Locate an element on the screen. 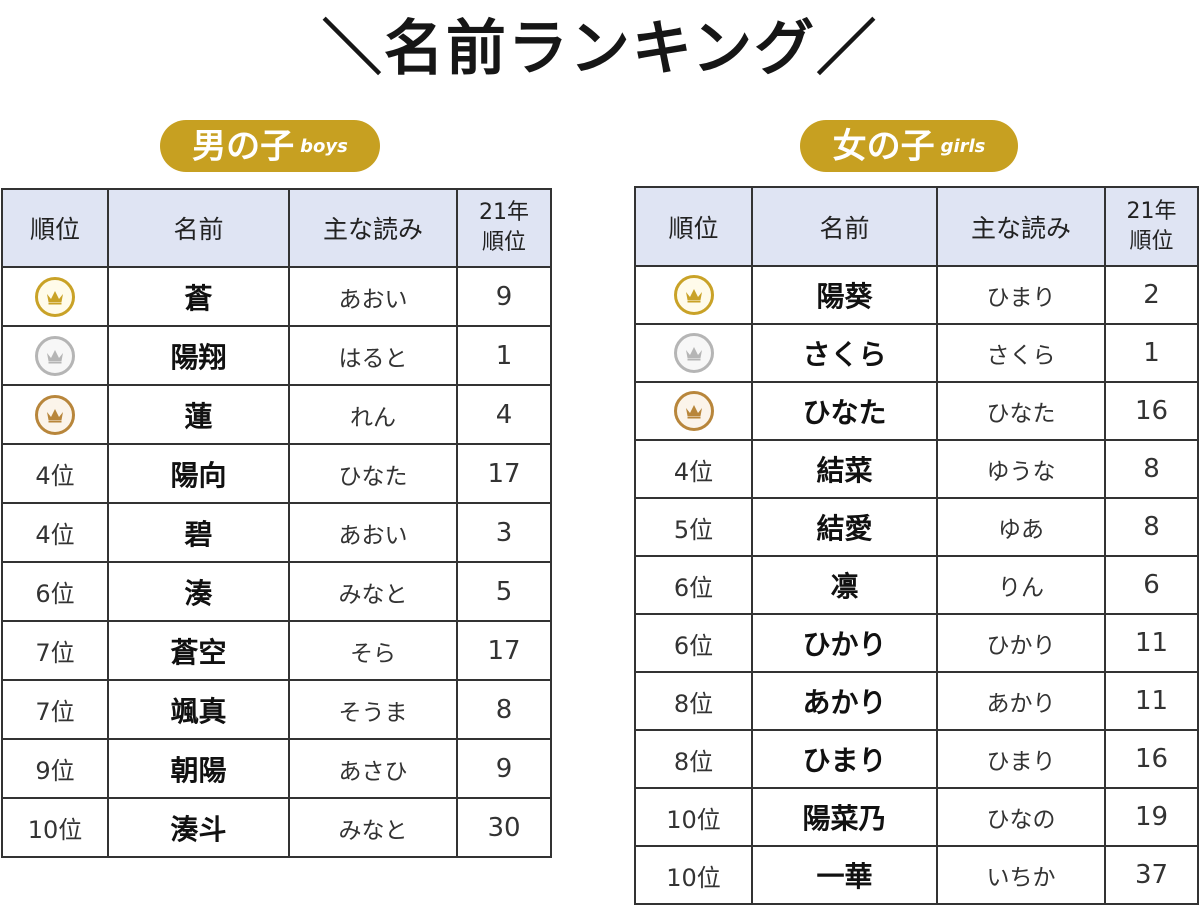 The width and height of the screenshot is (1200, 913). rank-cell: 8位 is located at coordinates (693, 759).